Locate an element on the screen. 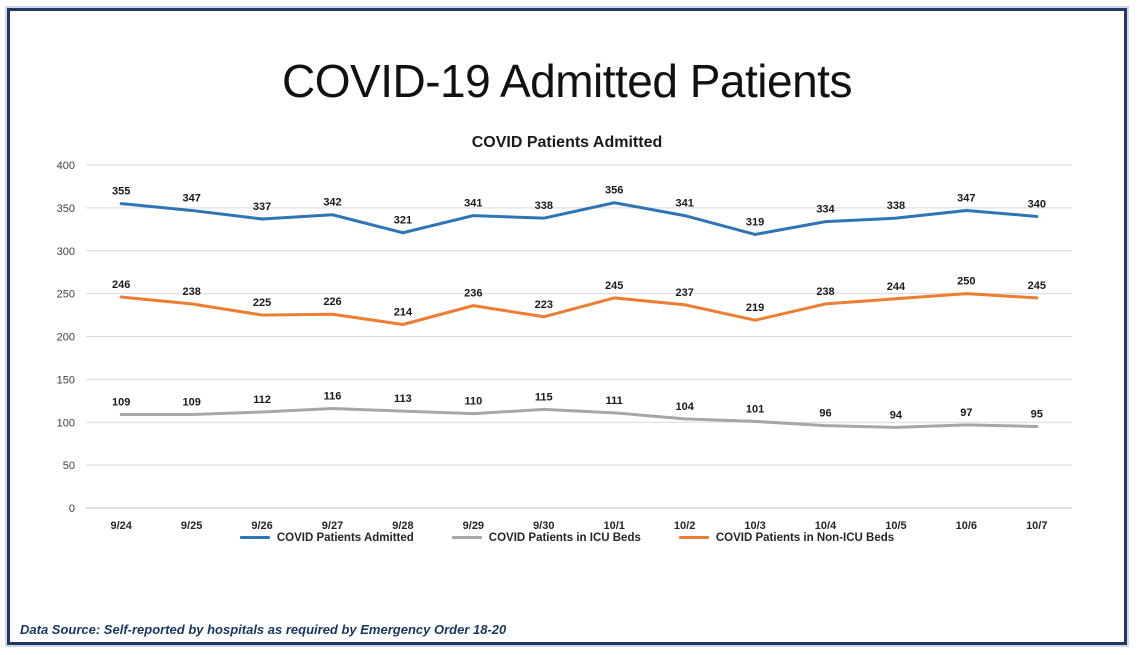  legend-label: COVID Patients Admitted is located at coordinates (345, 537).